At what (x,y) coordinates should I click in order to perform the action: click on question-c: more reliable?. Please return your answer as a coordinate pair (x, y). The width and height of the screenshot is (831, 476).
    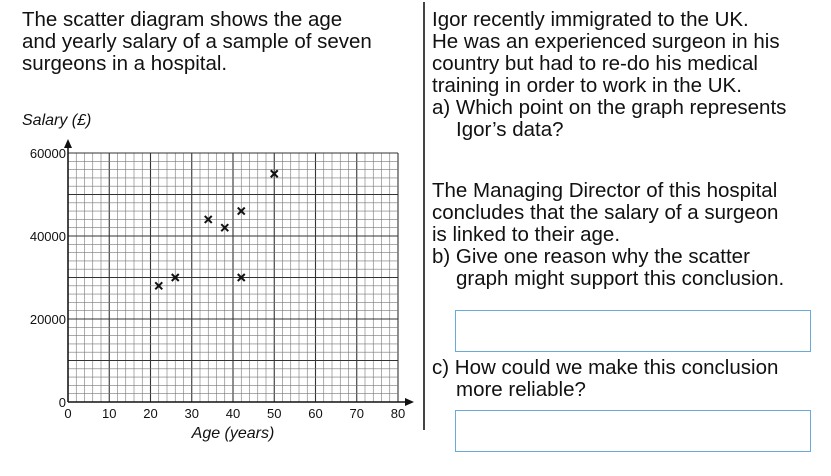
    Looking at the image, I should click on (521, 389).